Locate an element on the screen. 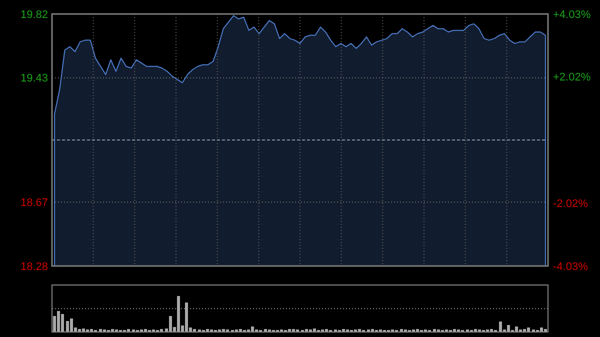 This screenshot has height=337, width=600. y-tick-label: 18.67 is located at coordinates (34, 203).